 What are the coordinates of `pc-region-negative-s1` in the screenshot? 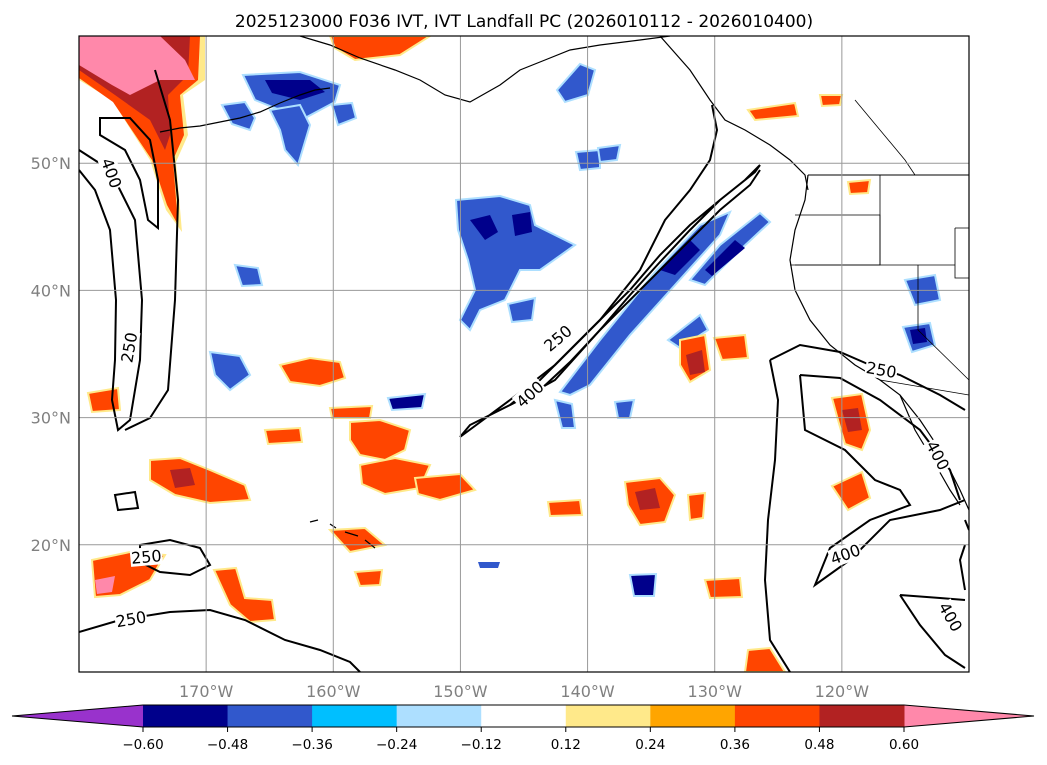 It's located at (565, 413).